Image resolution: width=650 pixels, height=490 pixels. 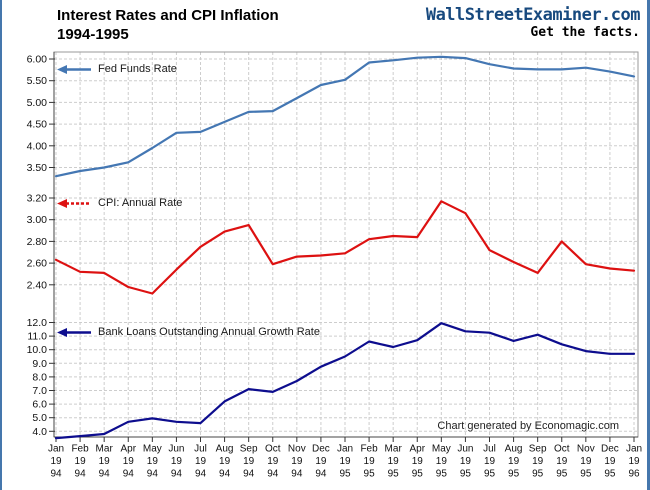 I want to click on y-tick-label: 3.00, so click(x=37, y=220).